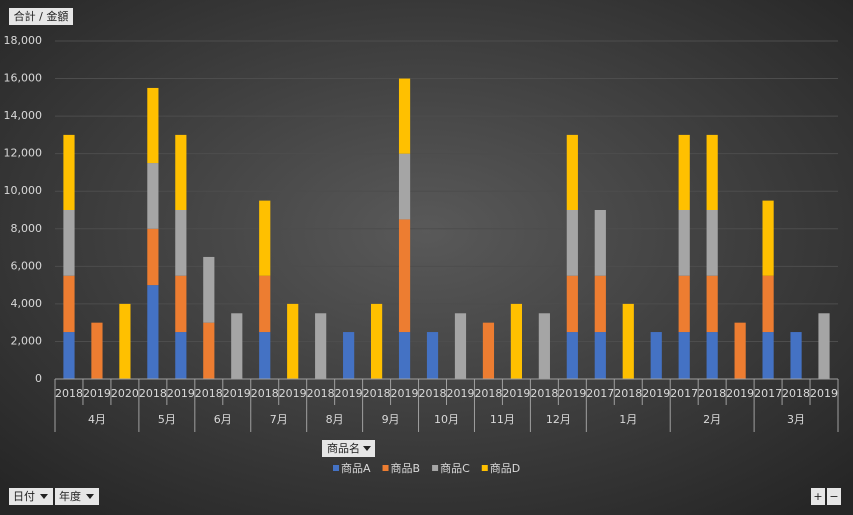 Image resolution: width=853 pixels, height=515 pixels. What do you see at coordinates (356, 468) in the screenshot?
I see `legend-label: 商品A` at bounding box center [356, 468].